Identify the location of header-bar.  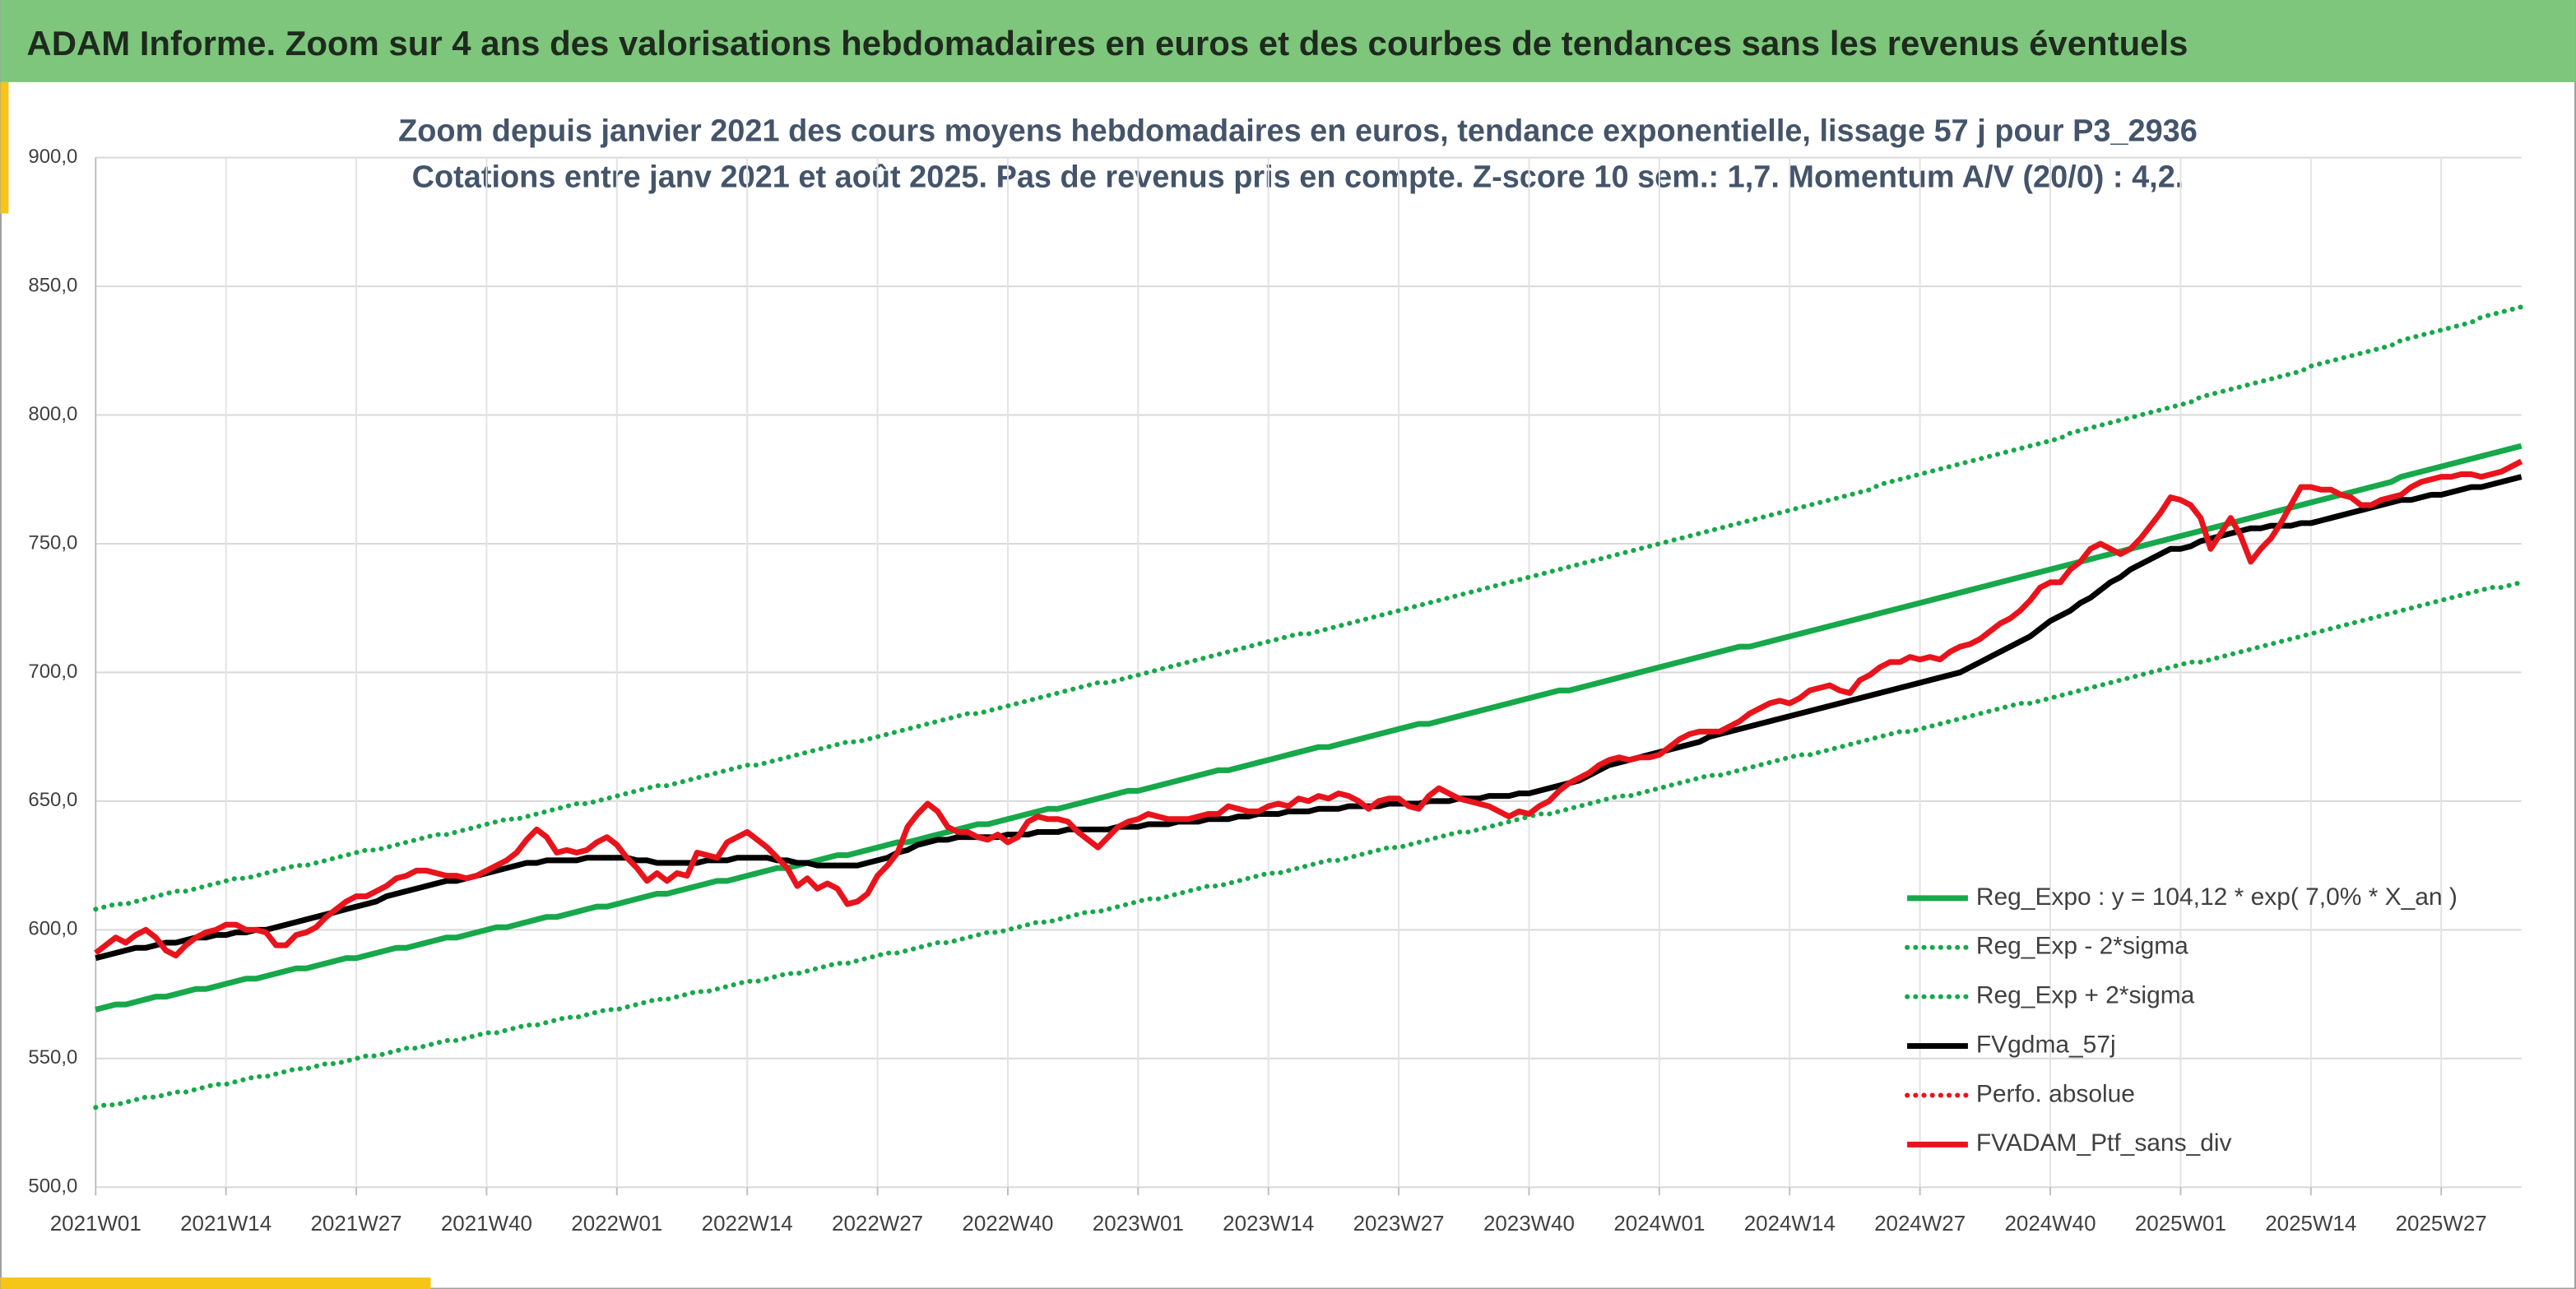
(1288, 41).